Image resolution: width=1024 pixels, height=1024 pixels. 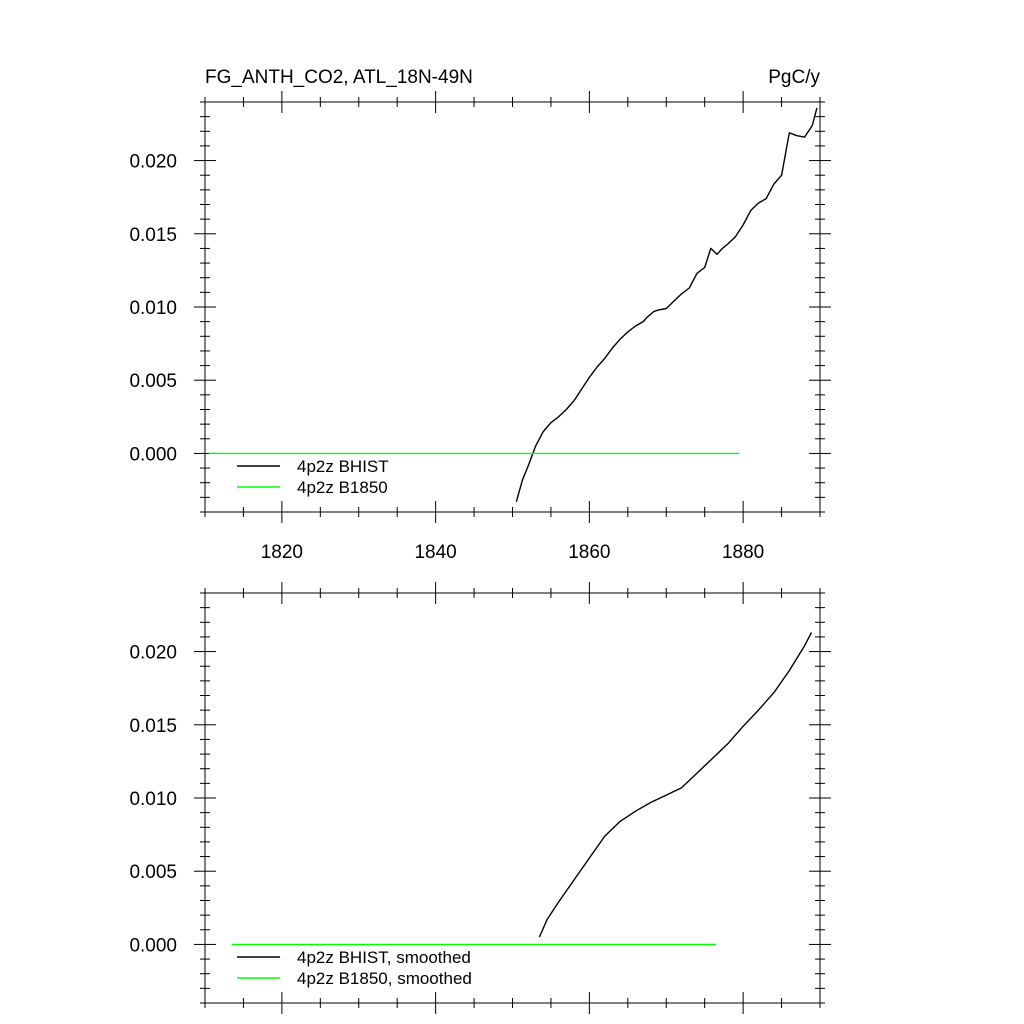 What do you see at coordinates (343, 466) in the screenshot?
I see `legend-label: 4p2z BHIST` at bounding box center [343, 466].